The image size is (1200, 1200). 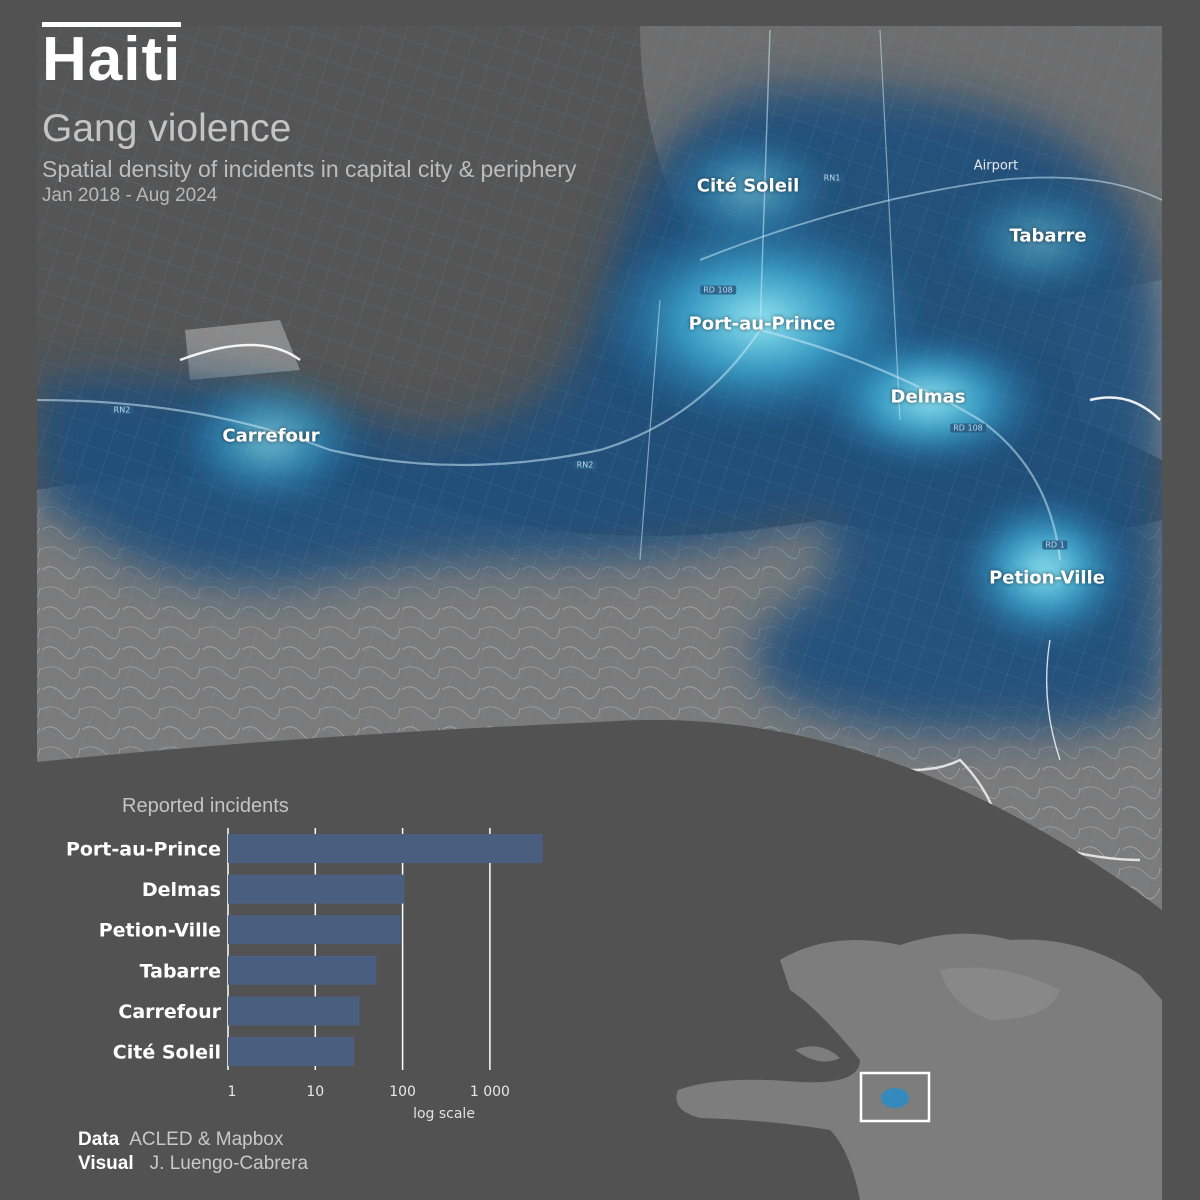 What do you see at coordinates (585, 465) in the screenshot?
I see `road-shield-rn2-b: RN2` at bounding box center [585, 465].